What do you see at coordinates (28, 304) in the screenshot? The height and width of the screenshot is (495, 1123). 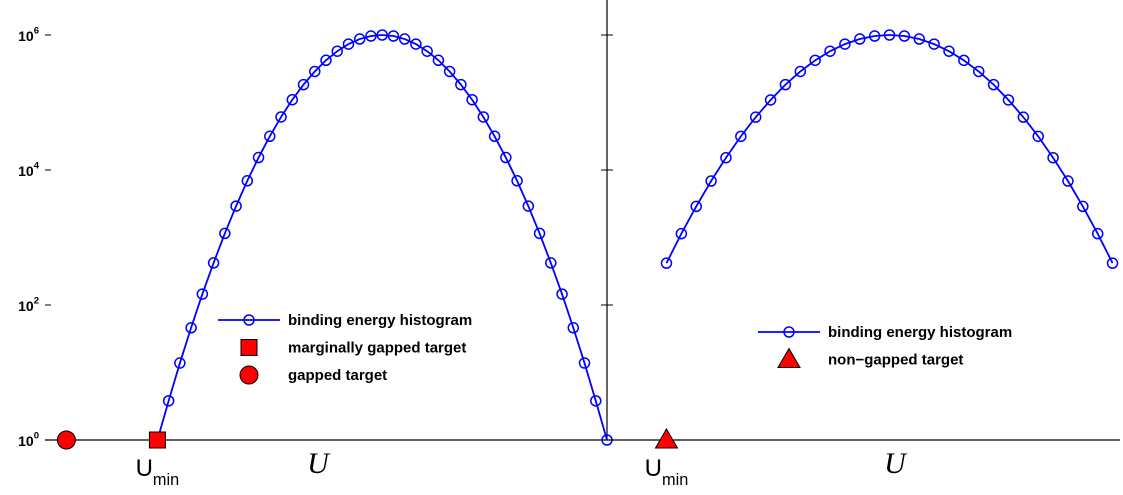 I see `y-tick-label: 10²` at bounding box center [28, 304].